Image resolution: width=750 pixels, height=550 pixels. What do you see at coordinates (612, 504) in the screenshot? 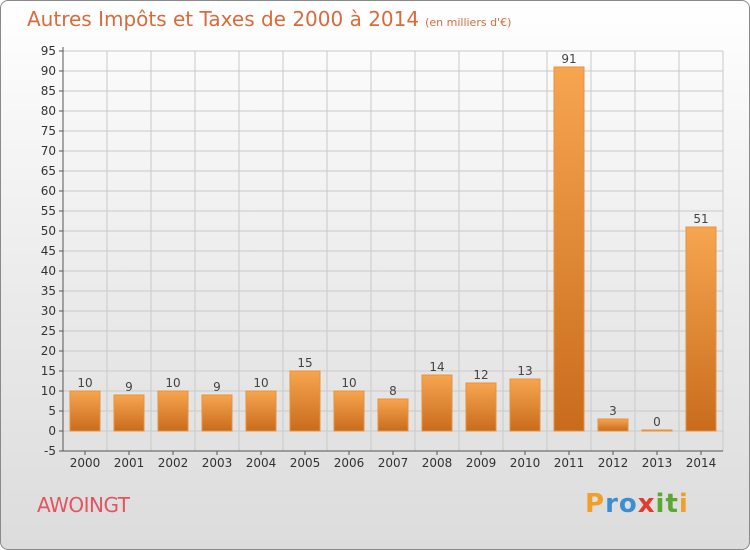
I see `logo-letter: r` at bounding box center [612, 504].